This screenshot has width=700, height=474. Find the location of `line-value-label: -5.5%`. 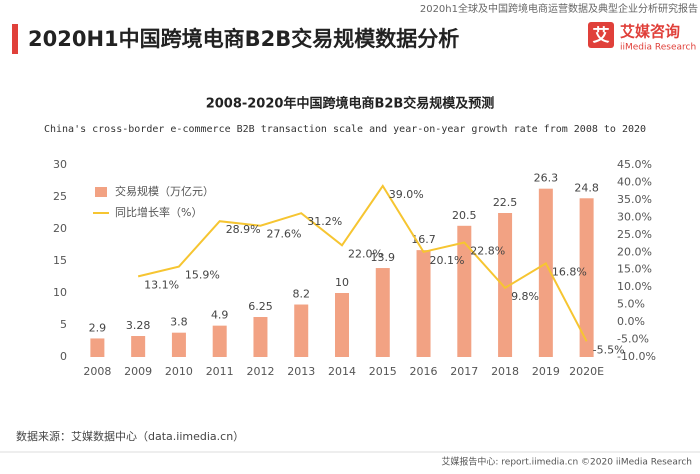

line-value-label: -5.5% is located at coordinates (609, 349).